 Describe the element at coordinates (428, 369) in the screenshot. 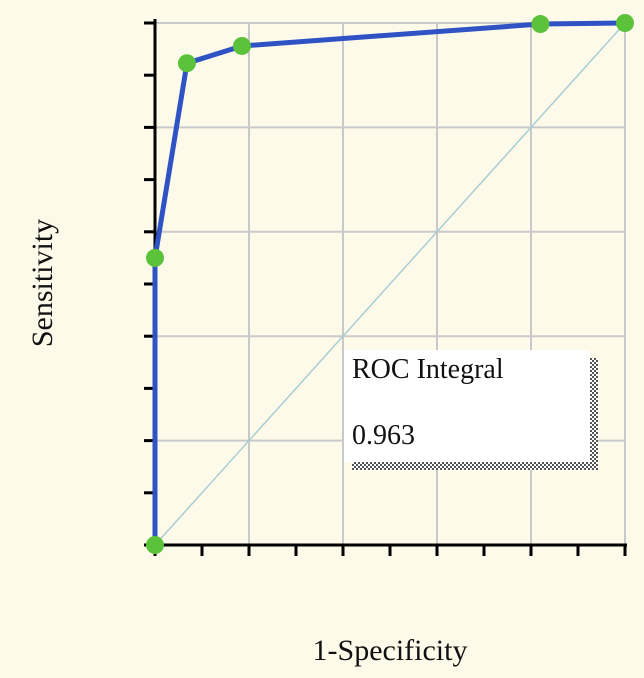

I see `annotation-label: ROC Integral` at that location.